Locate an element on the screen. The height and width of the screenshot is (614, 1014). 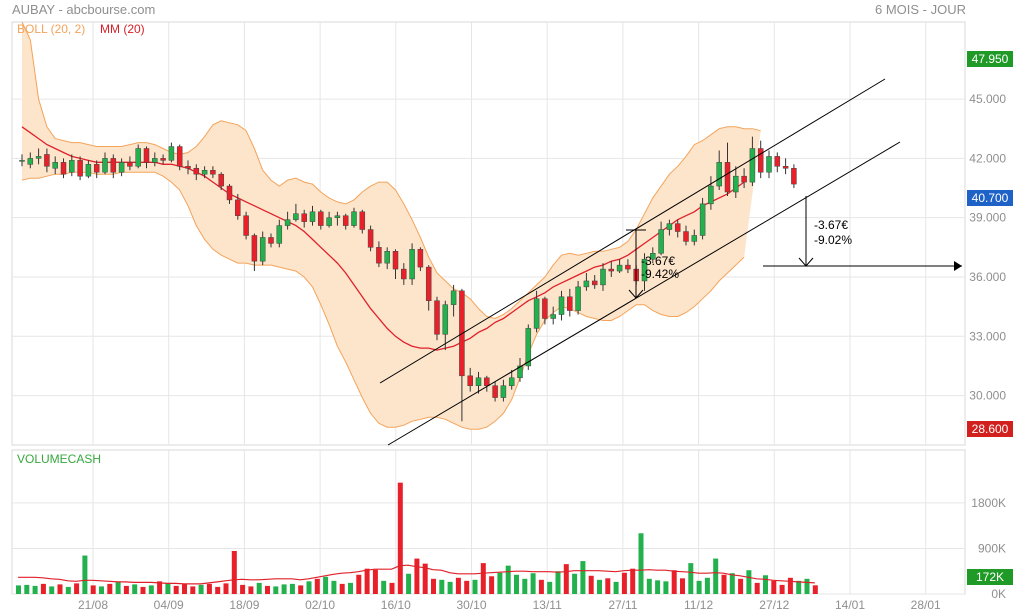
price-tick-label: 33.000 is located at coordinates (987, 336).